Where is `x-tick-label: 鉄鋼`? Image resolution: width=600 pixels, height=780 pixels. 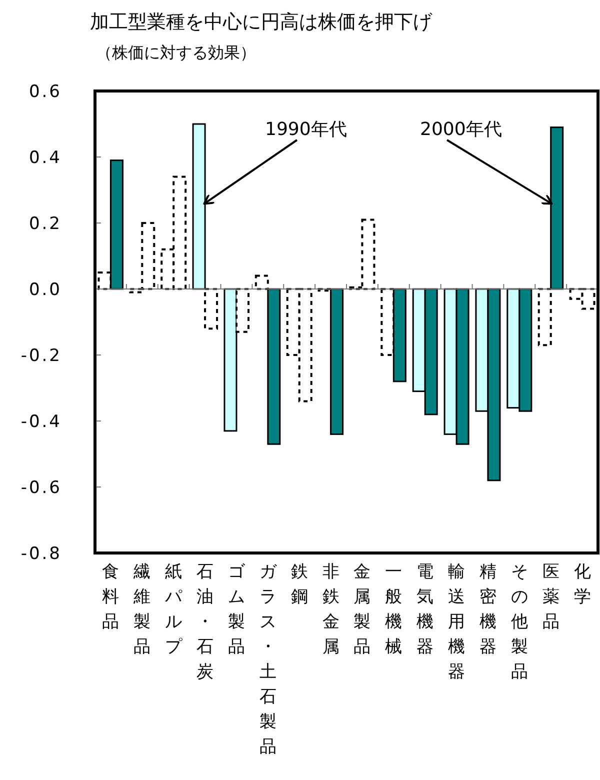 x-tick-label: 鉄鋼 is located at coordinates (299, 584).